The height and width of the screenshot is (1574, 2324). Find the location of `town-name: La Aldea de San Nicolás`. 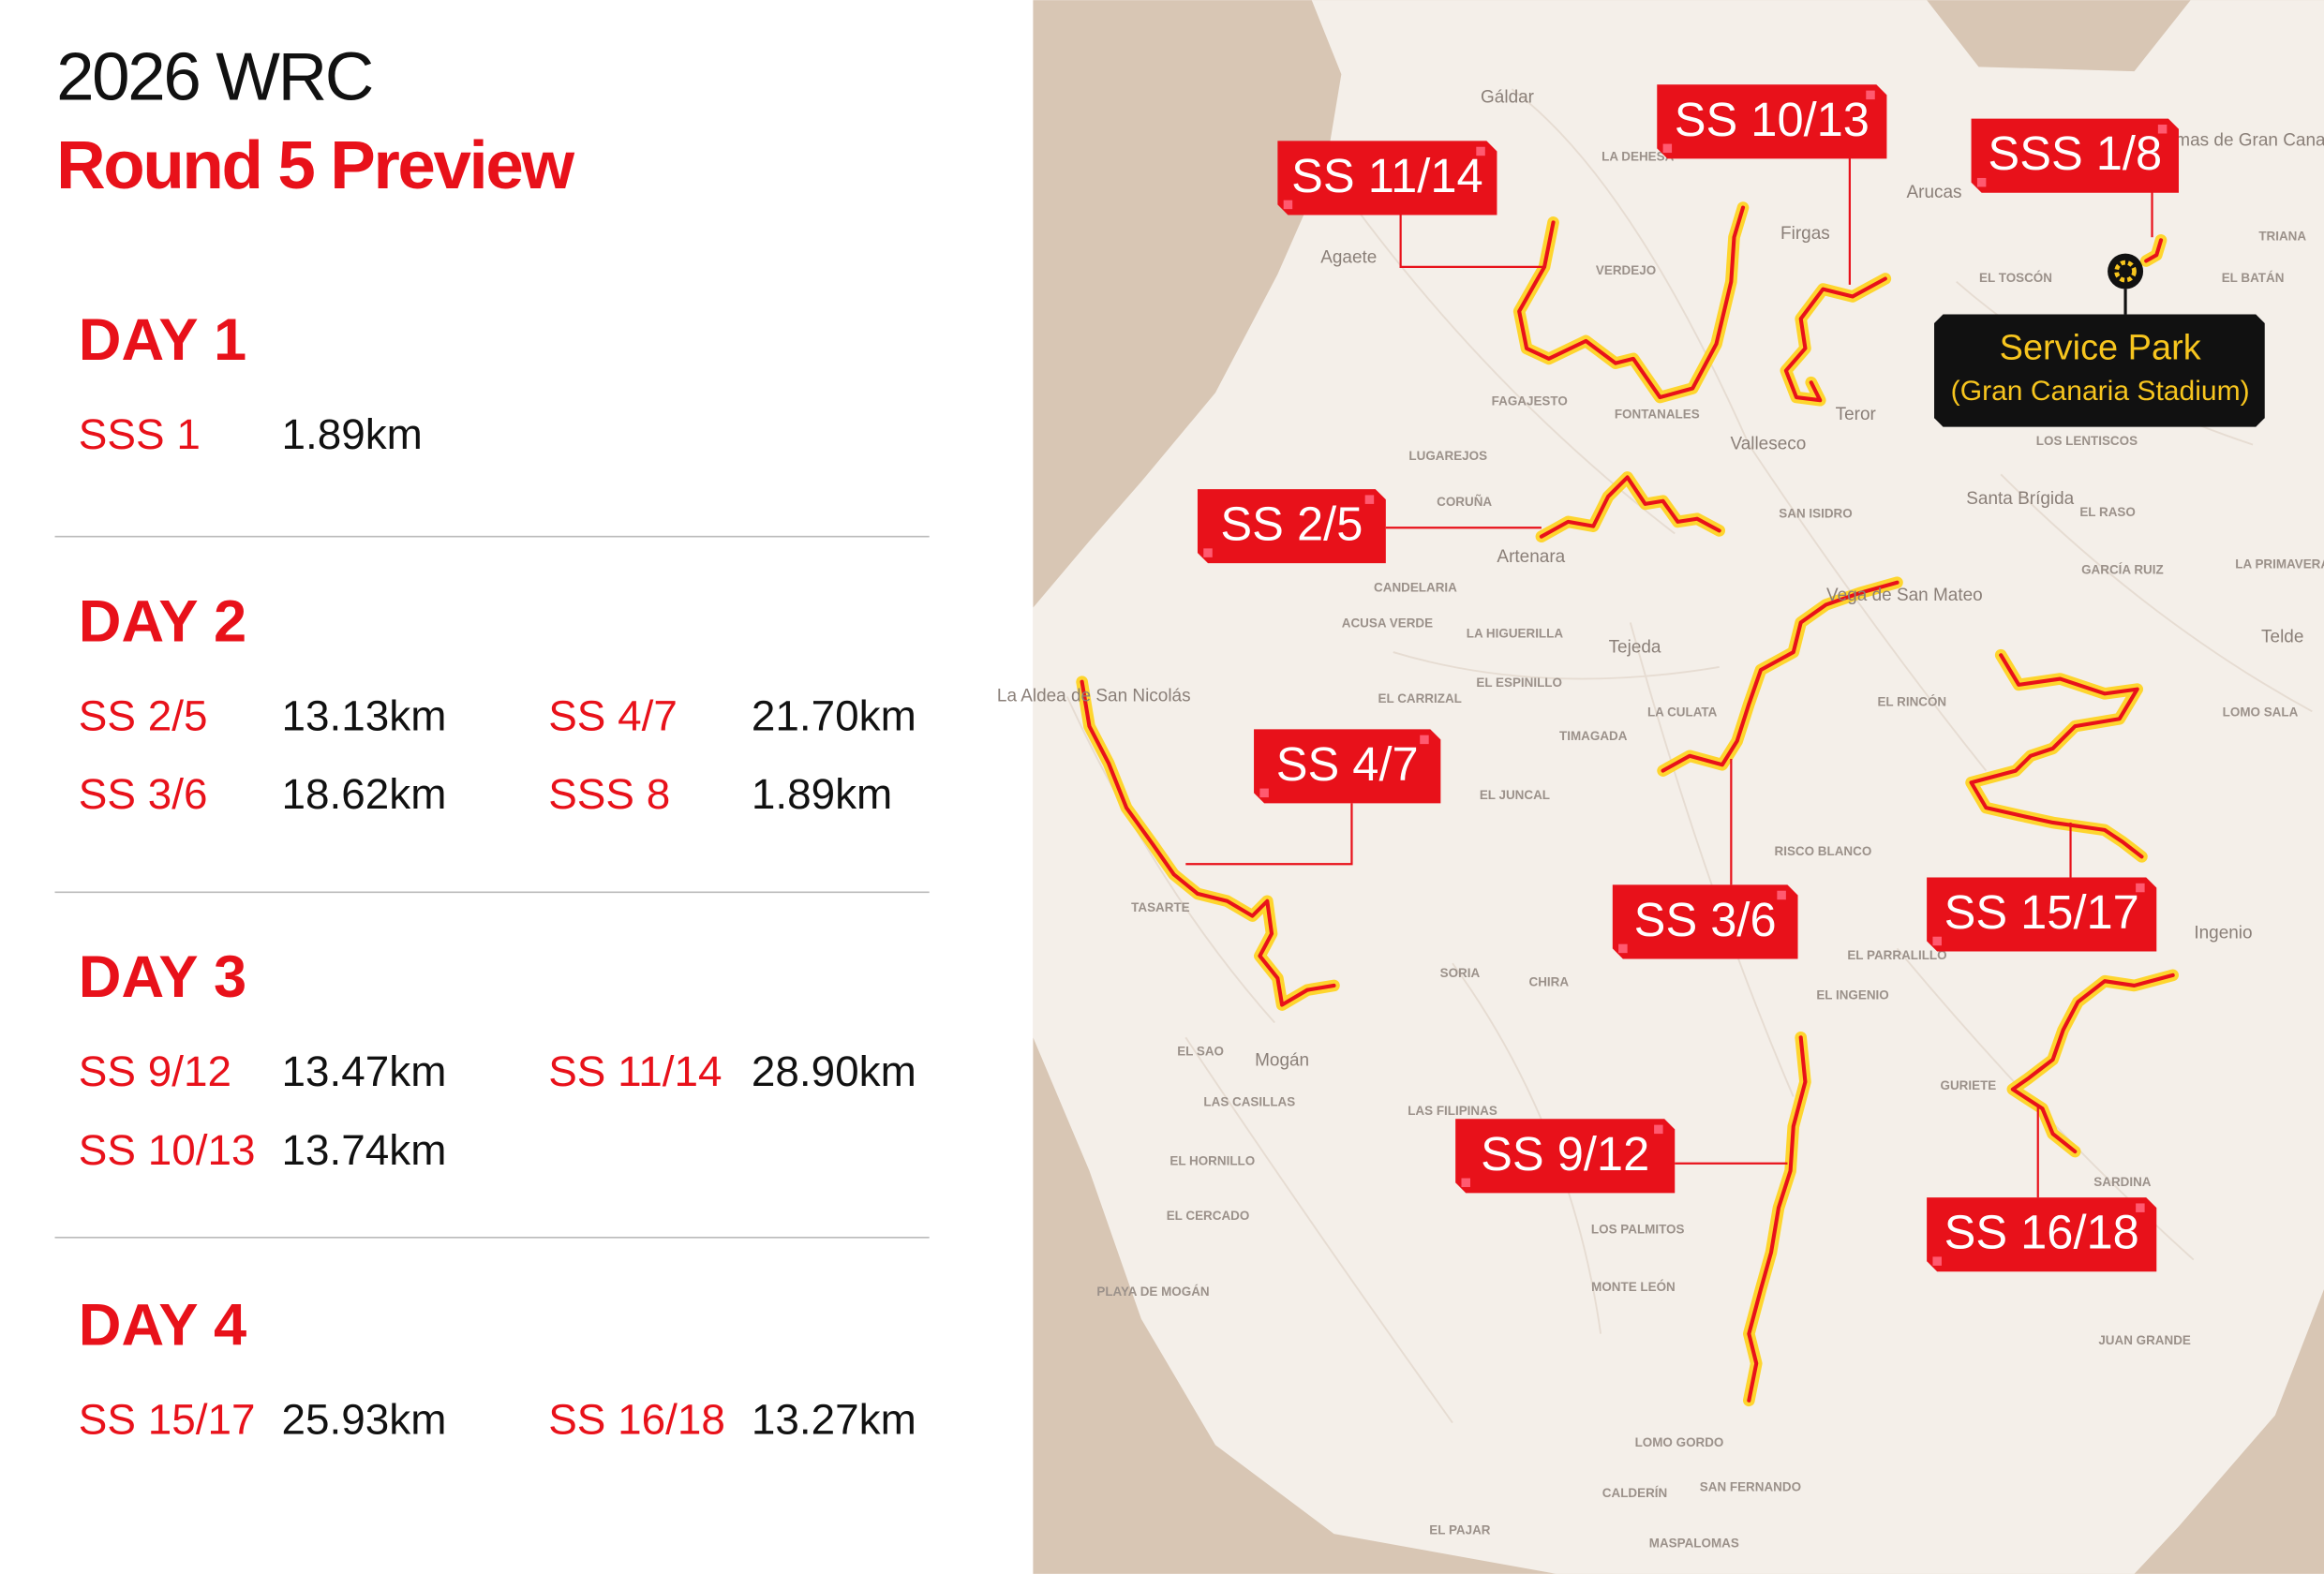

town-name: La Aldea de San Nicolás is located at coordinates (1094, 696).